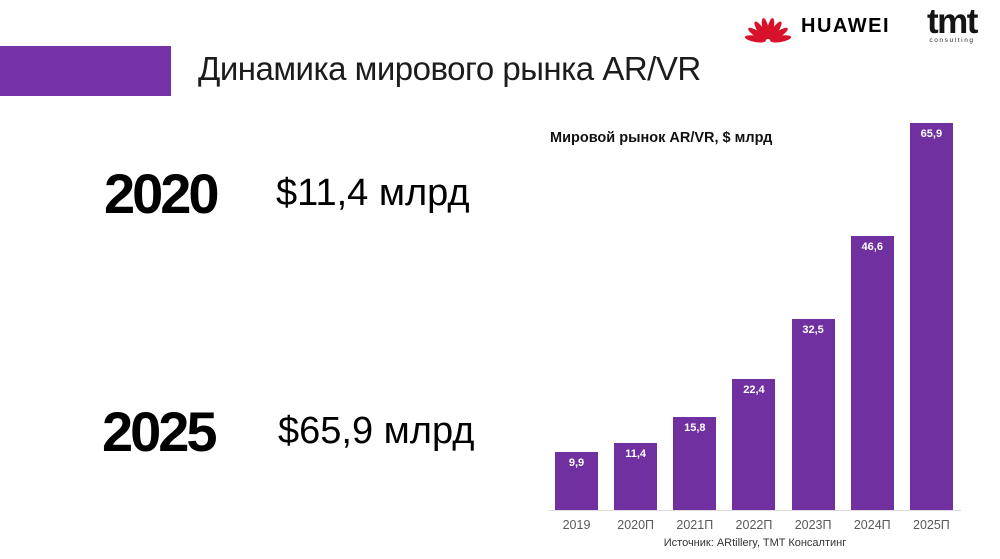 The height and width of the screenshot is (559, 1000). Describe the element at coordinates (376, 431) in the screenshot. I see `highlight-value-2025: $65,9 млрд` at that location.